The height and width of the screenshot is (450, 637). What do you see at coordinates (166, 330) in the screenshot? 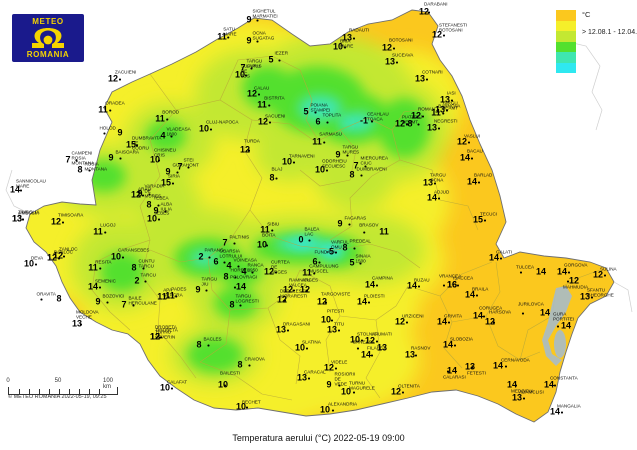
I see `station-name: DROBETA` at bounding box center [166, 330].